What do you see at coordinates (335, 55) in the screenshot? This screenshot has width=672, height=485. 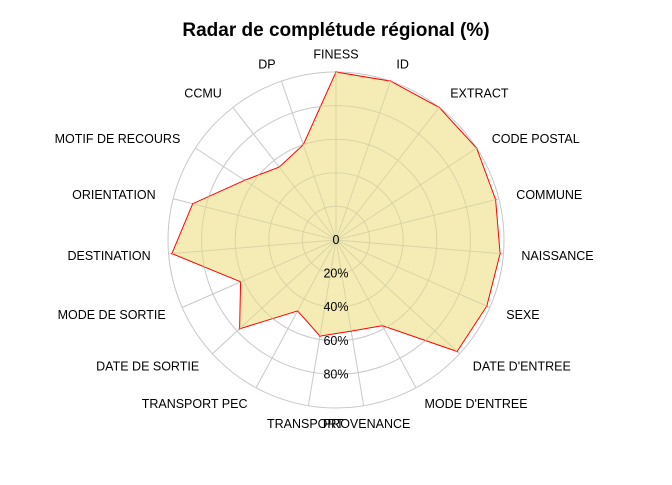 I see `axis-label-1: FINESS` at bounding box center [335, 55].